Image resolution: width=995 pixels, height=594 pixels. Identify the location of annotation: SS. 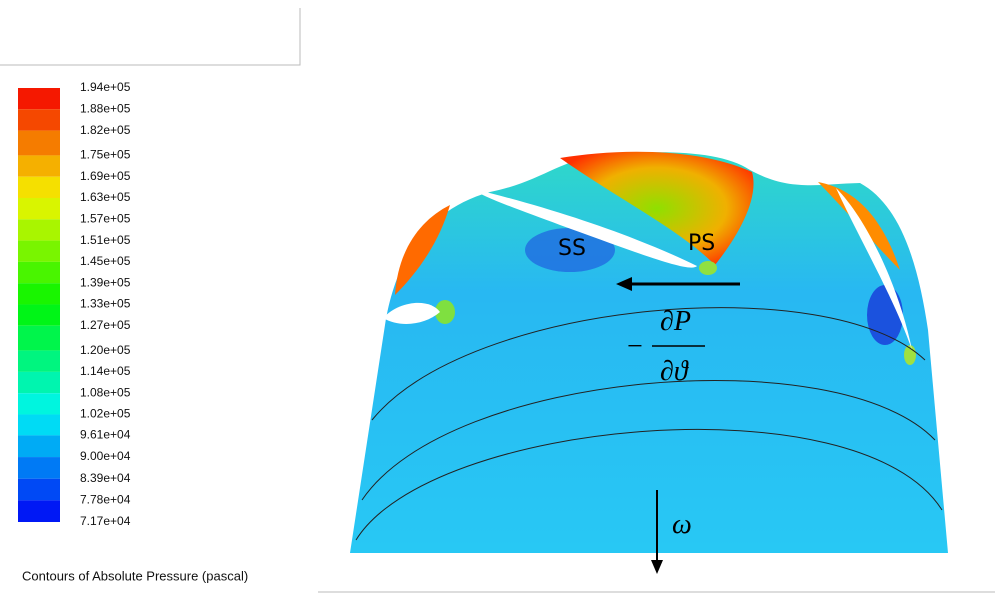
(572, 248).